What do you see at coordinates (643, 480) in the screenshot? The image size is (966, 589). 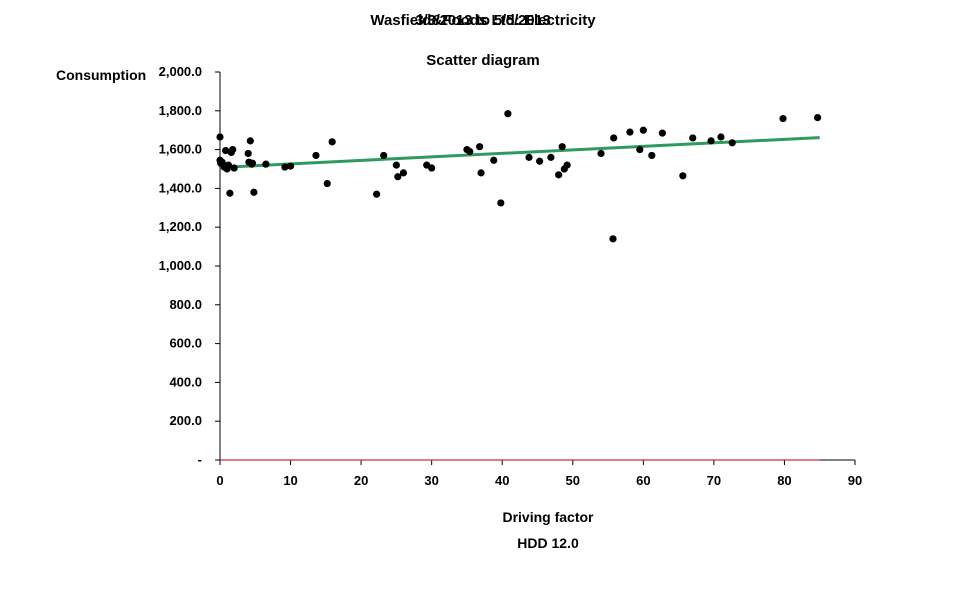 I see `x-tick-label: 60` at bounding box center [643, 480].